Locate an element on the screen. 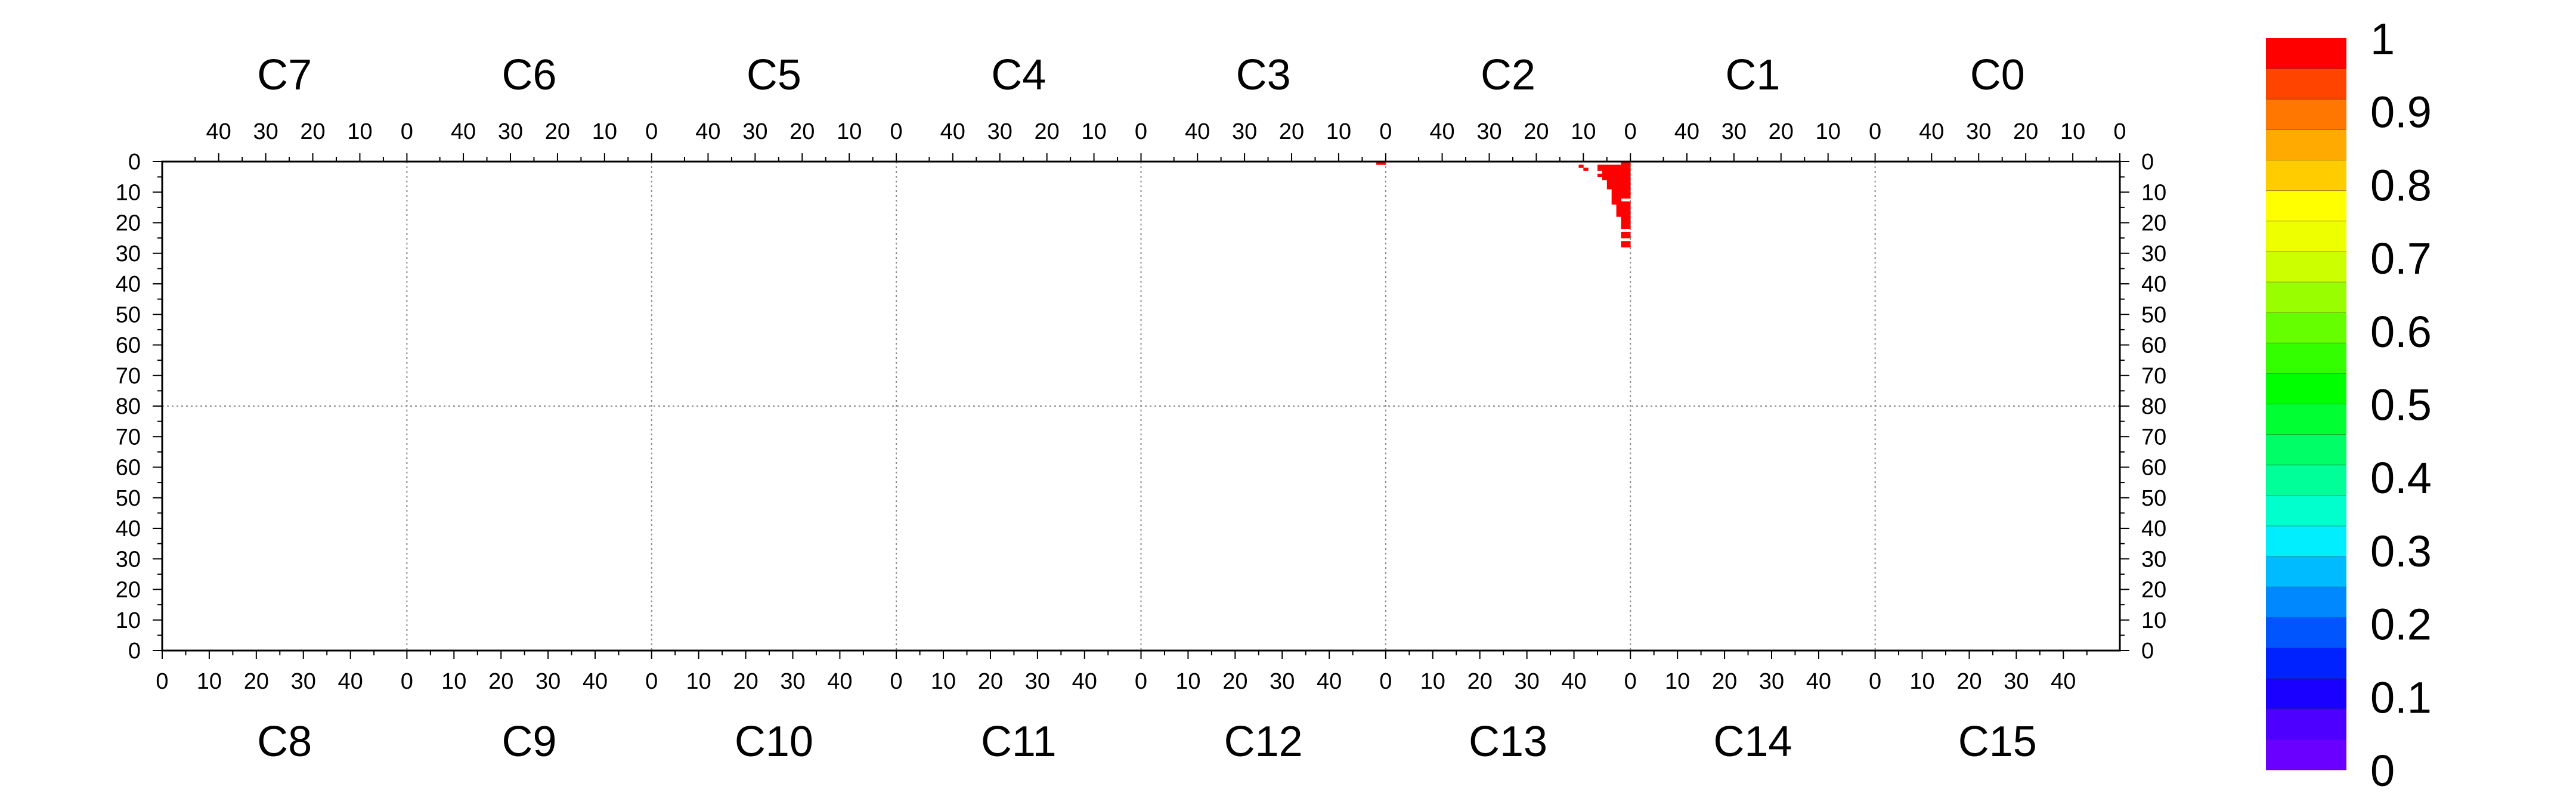 The height and width of the screenshot is (805, 2576). colorbar-label: 0.1 is located at coordinates (2401, 697).